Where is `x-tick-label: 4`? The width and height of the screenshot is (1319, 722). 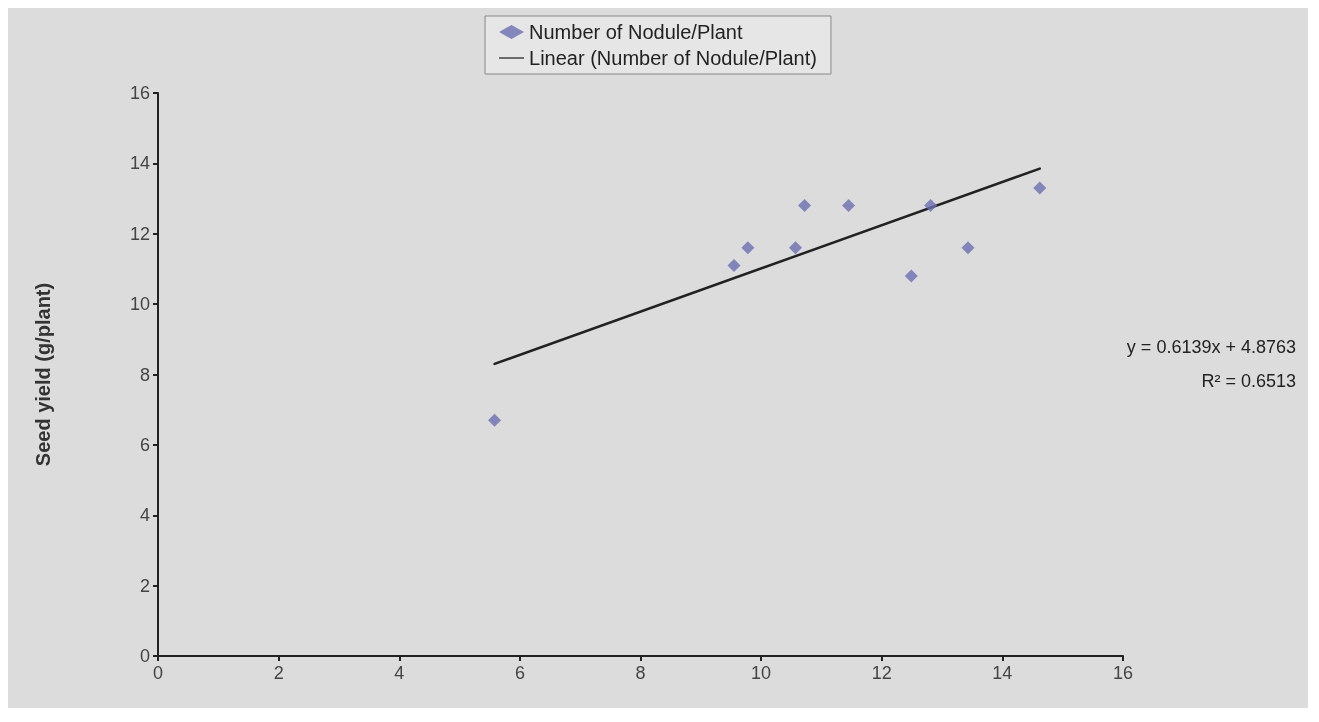
x-tick-label: 4 is located at coordinates (399, 673).